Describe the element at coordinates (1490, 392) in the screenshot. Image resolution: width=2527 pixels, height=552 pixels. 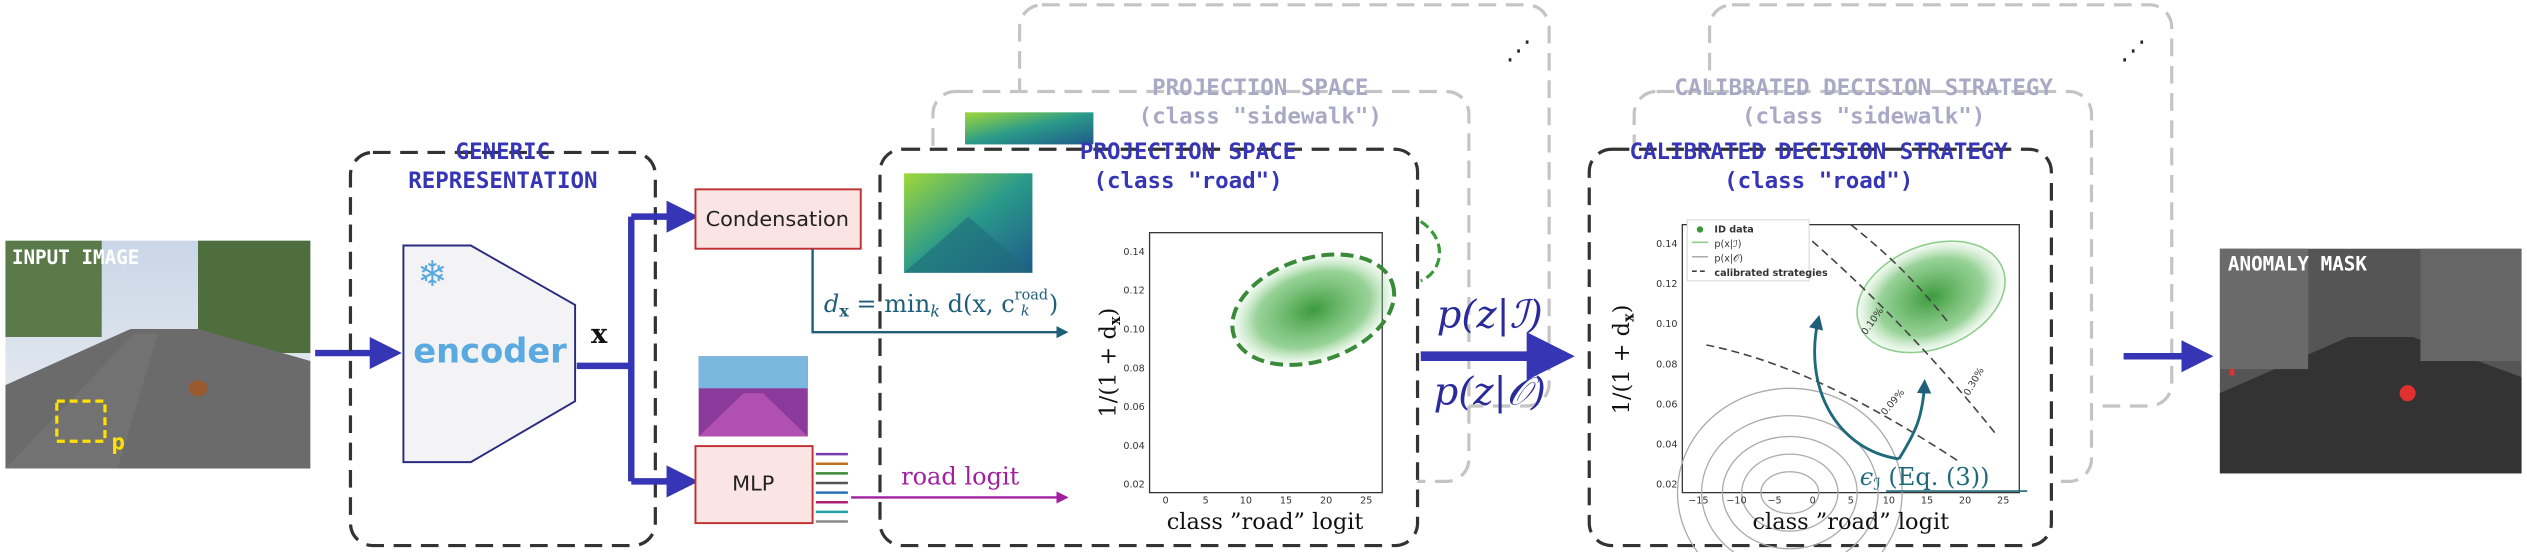
I see `out-likelihood: p(z|𝒪)` at that location.